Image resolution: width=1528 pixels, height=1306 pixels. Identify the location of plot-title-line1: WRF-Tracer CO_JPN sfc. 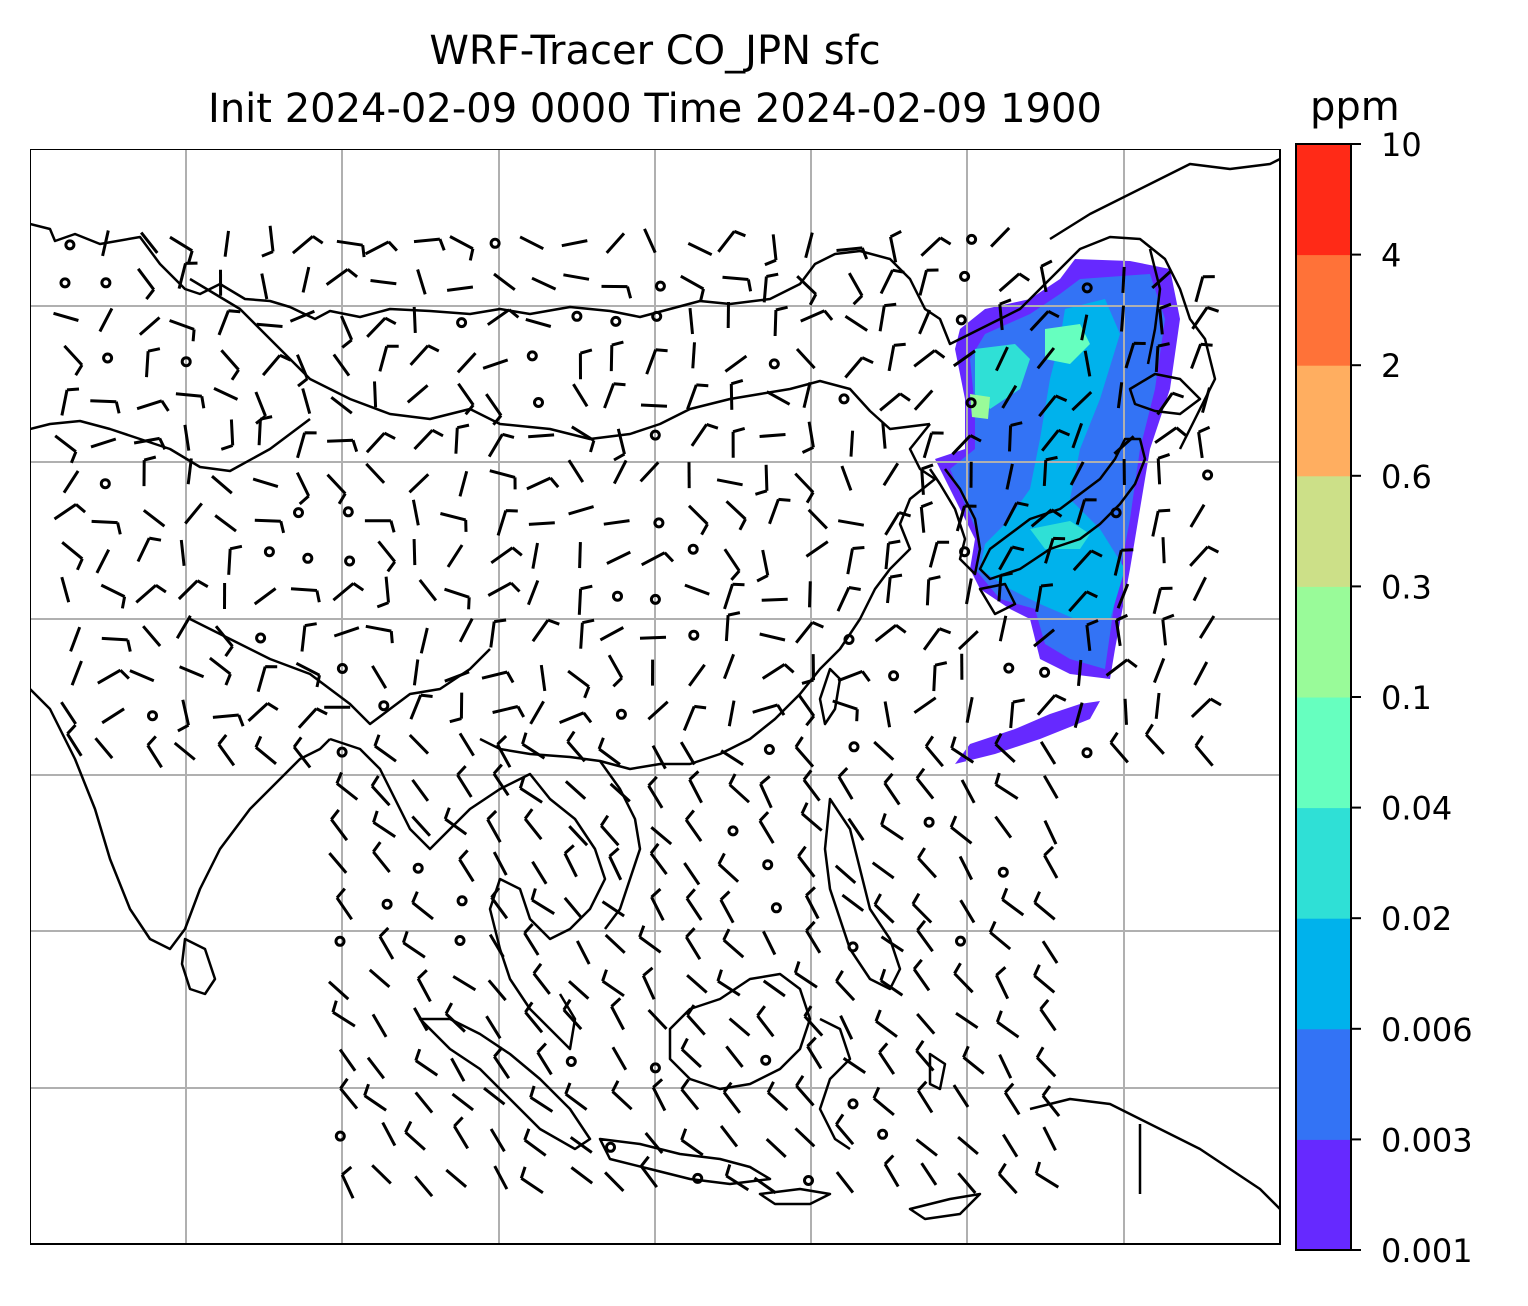
(655, 51).